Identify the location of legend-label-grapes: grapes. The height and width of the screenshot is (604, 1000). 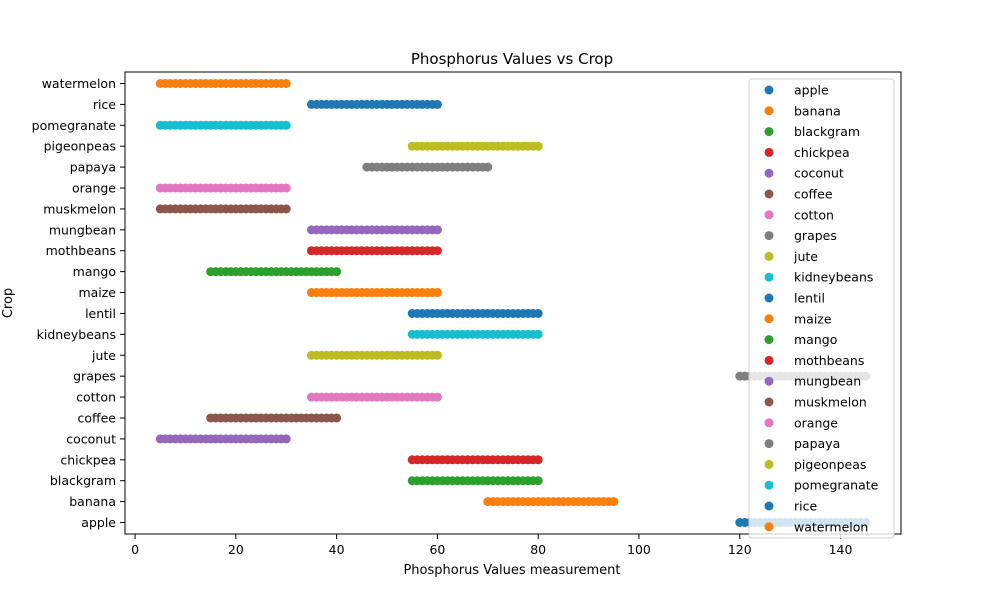
(815, 235).